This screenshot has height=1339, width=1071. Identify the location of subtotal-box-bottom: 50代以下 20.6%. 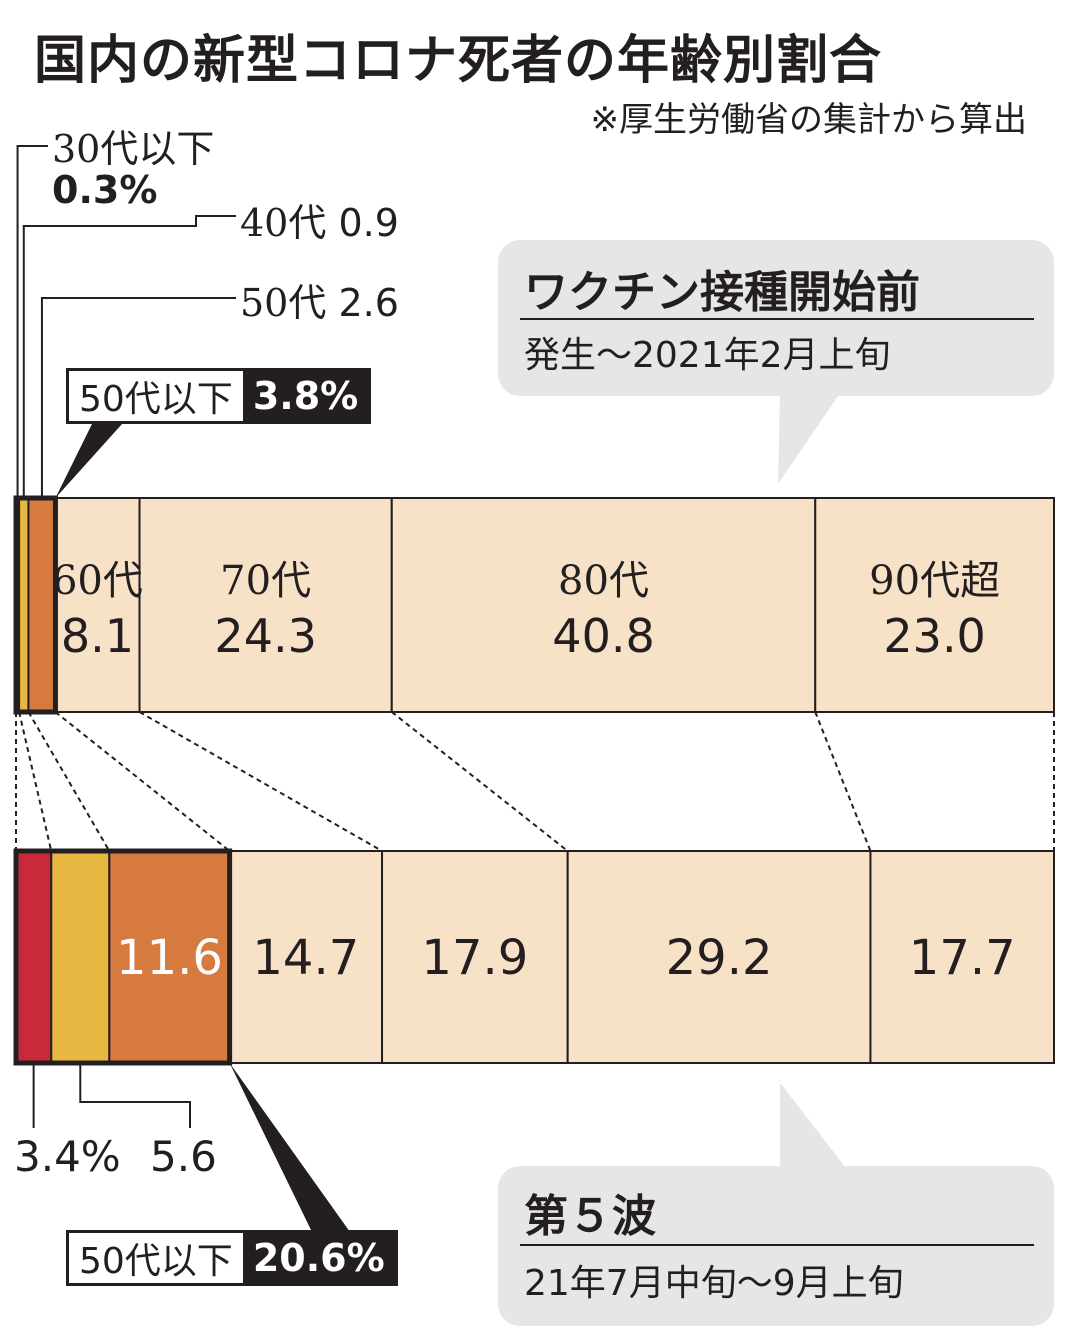
(232, 1258).